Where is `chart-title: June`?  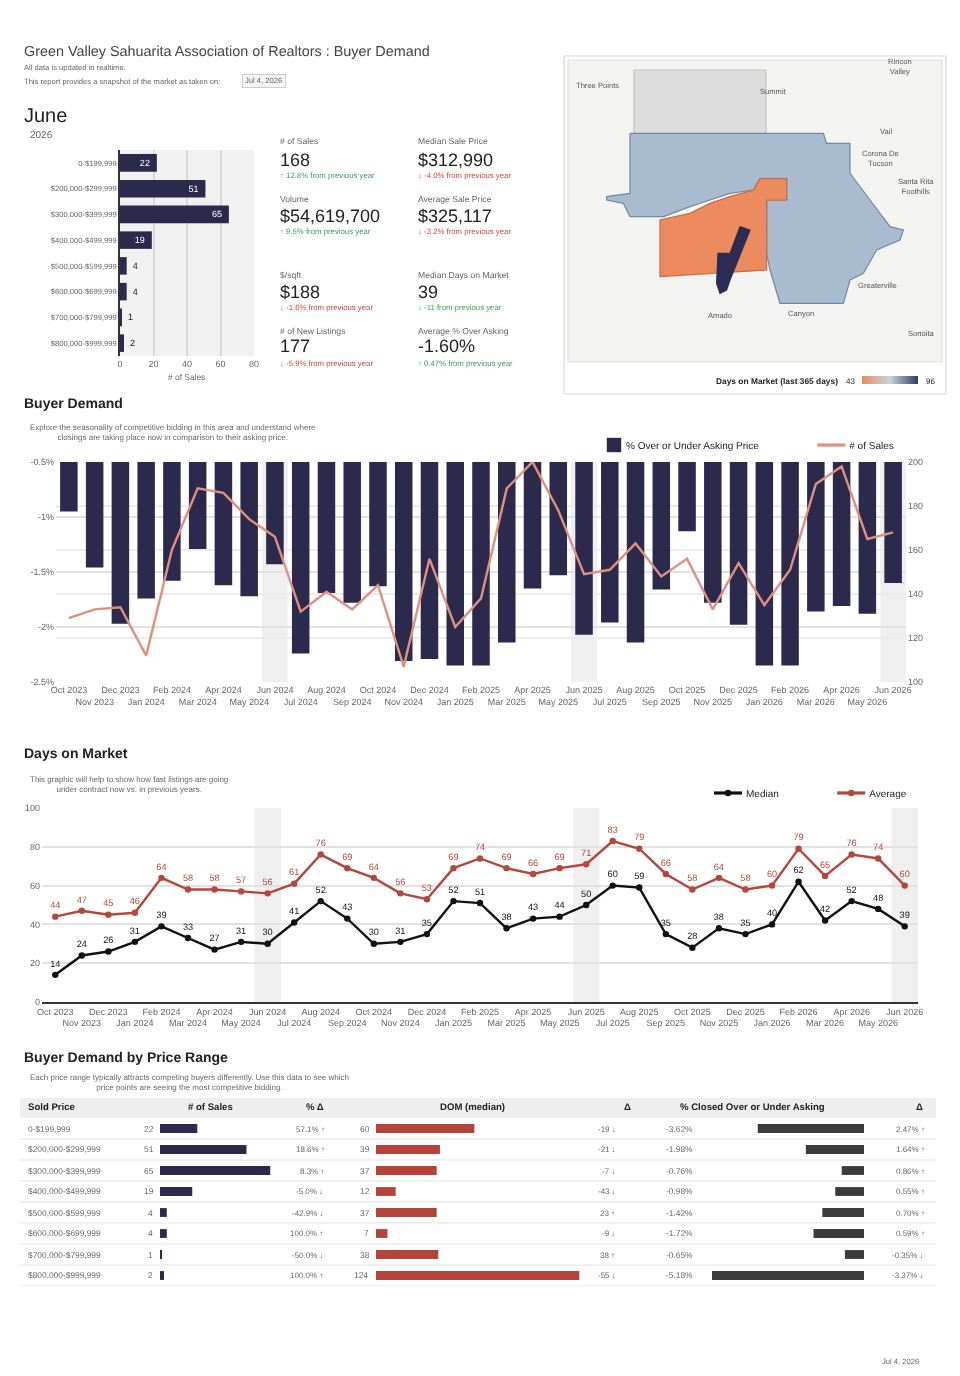 chart-title: June is located at coordinates (46, 117).